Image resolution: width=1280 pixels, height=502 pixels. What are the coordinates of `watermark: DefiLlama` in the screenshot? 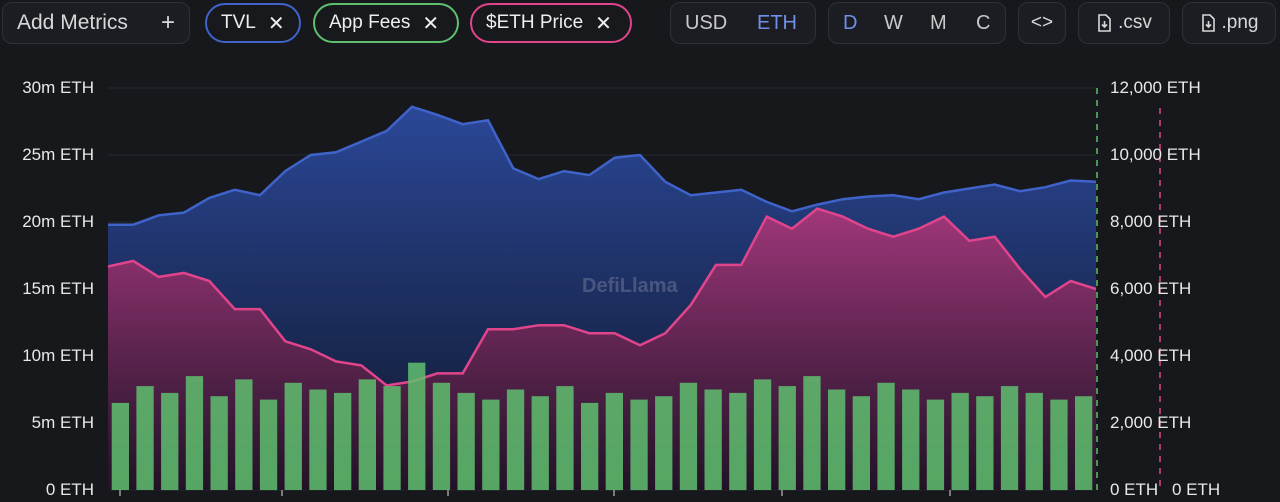 It's located at (630, 286).